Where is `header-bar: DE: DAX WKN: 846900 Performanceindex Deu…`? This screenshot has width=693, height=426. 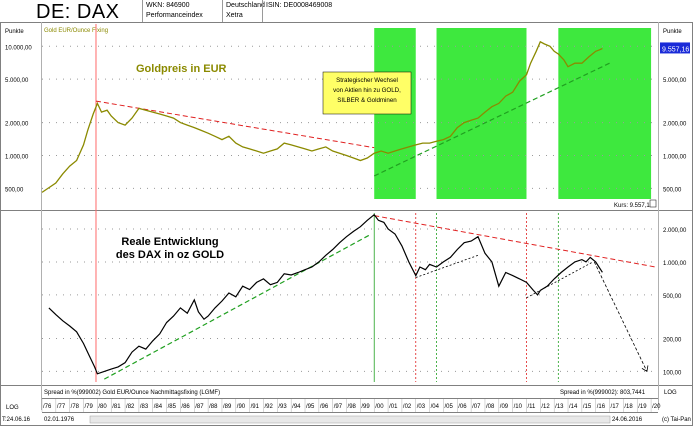
header-bar: DE: DAX WKN: 846900 Performanceindex Deu… is located at coordinates (346, 11).